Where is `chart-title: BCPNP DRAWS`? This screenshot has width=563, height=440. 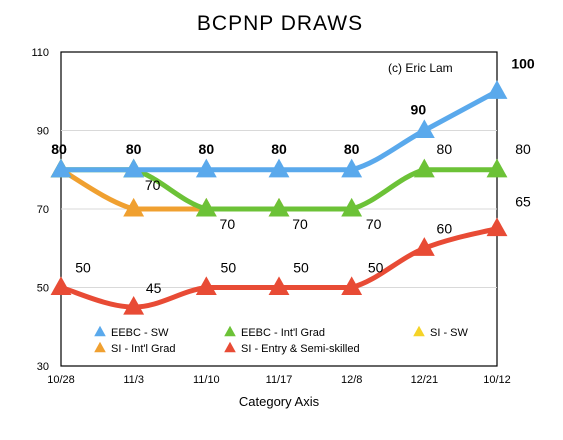 chart-title: BCPNP DRAWS is located at coordinates (280, 23).